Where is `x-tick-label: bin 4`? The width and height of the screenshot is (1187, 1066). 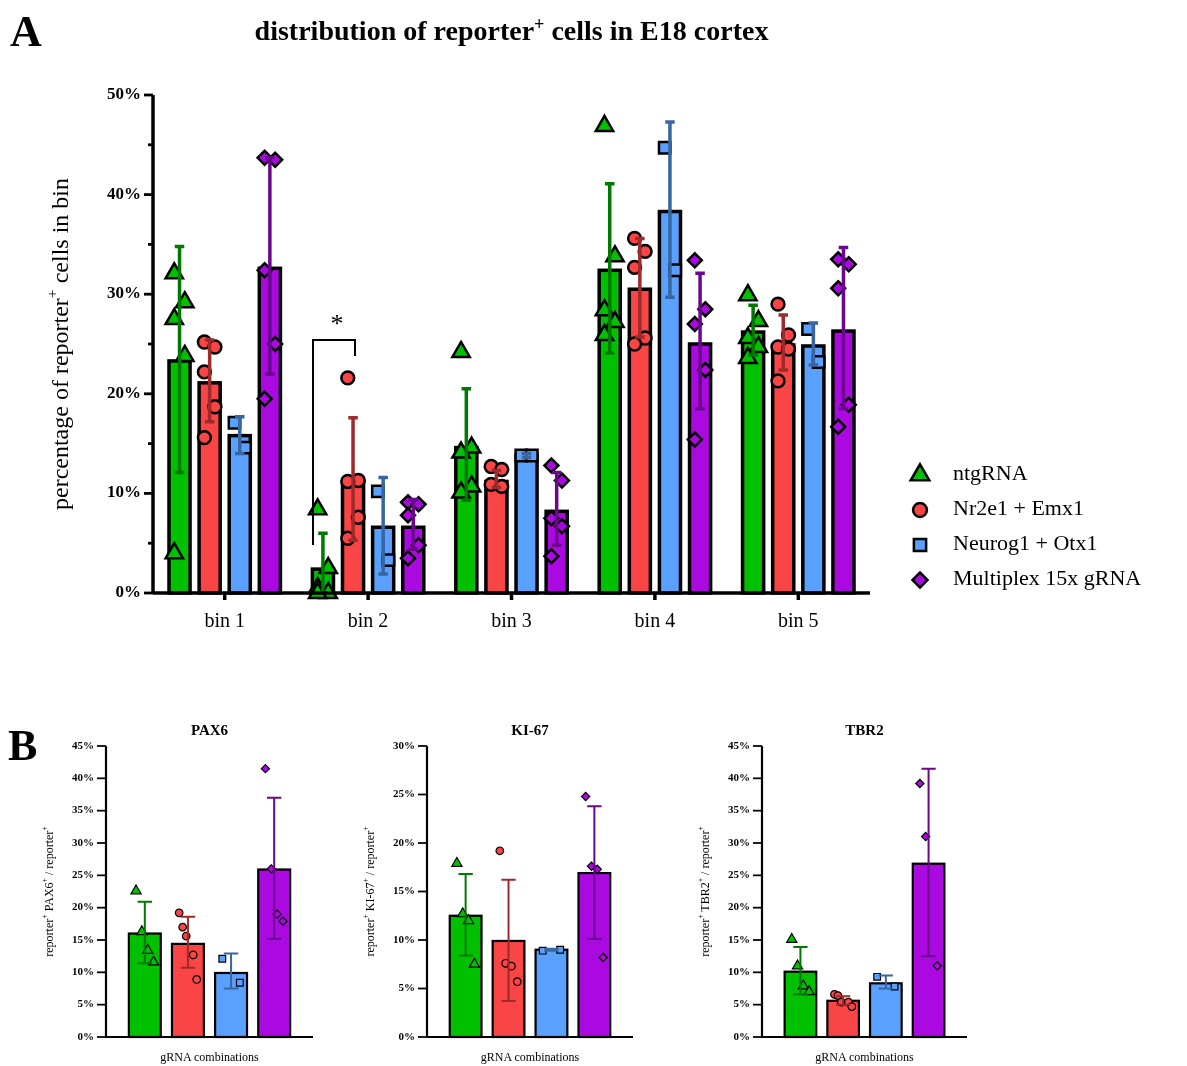
x-tick-label: bin 4 is located at coordinates (655, 620).